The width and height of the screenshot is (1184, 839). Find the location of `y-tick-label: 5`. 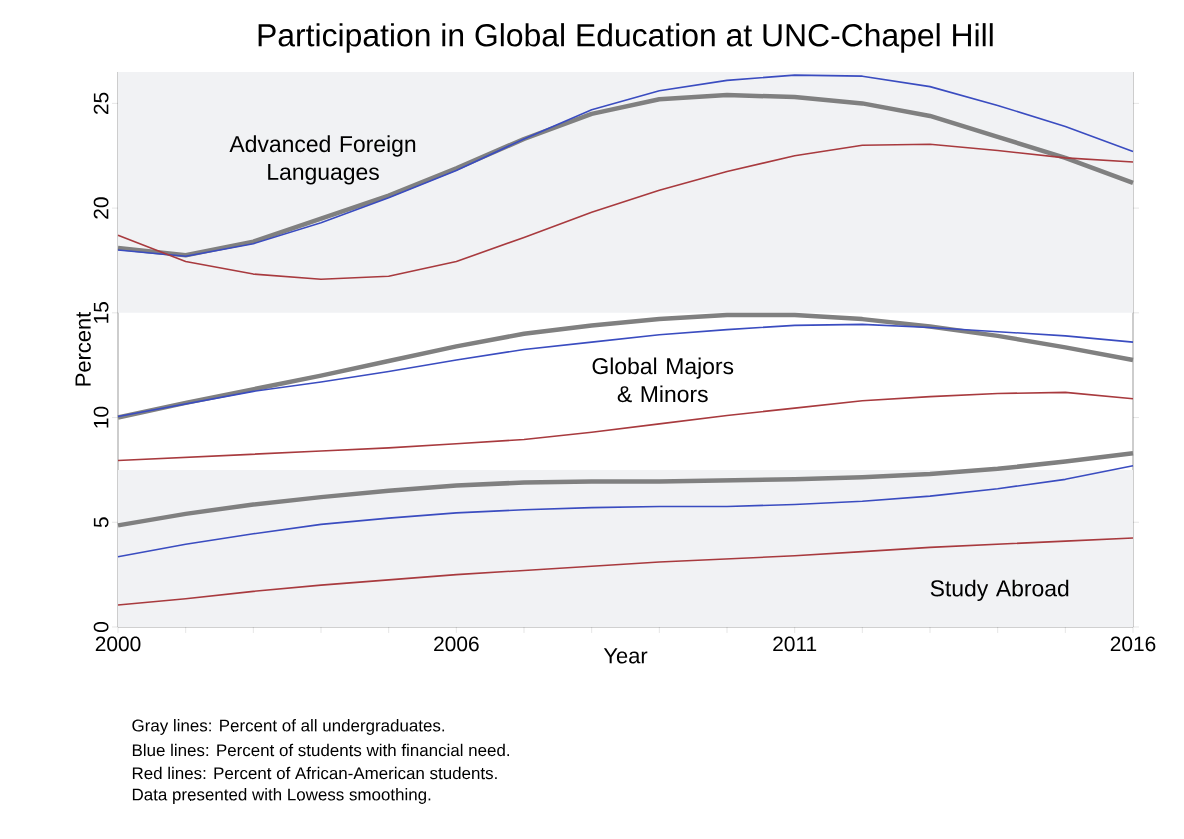

y-tick-label: 5 is located at coordinates (101, 522).